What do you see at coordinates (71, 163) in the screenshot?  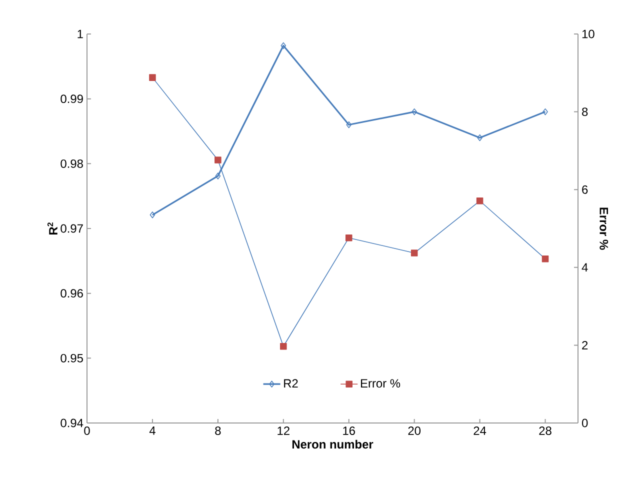 I see `y-tick-label: 0.98` at bounding box center [71, 163].